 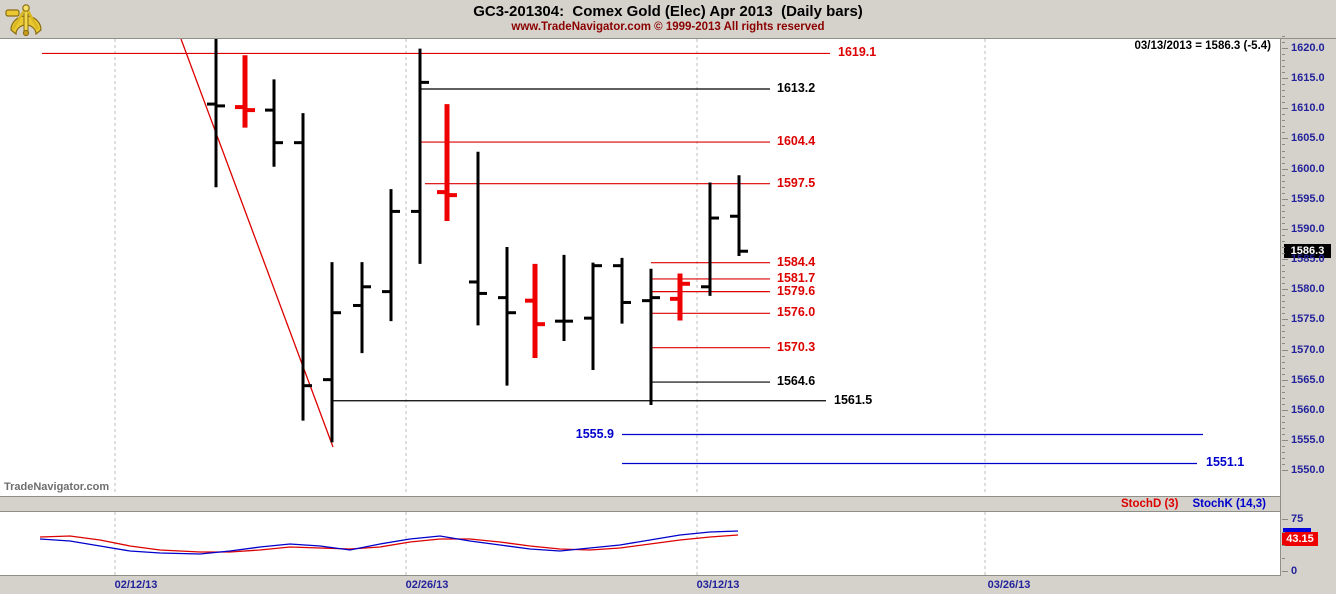 I want to click on price-axis-label: 1615.0, so click(x=1308, y=78).